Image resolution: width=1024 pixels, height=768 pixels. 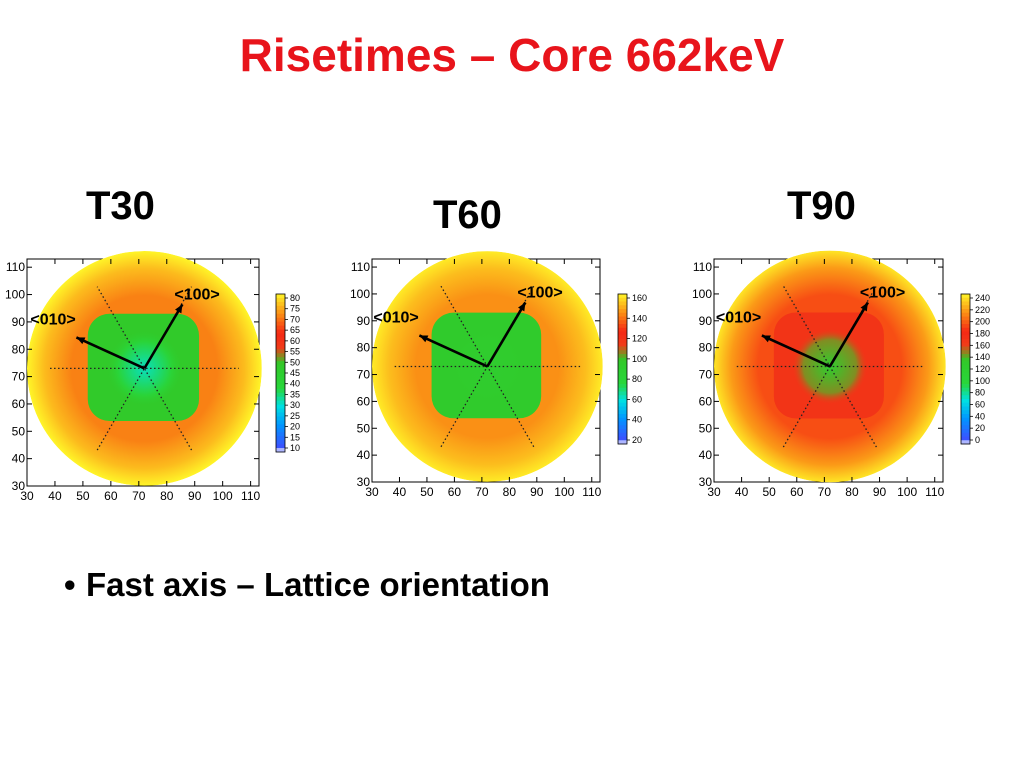 What do you see at coordinates (825, 492) in the screenshot?
I see `x-tick-label: 70` at bounding box center [825, 492].